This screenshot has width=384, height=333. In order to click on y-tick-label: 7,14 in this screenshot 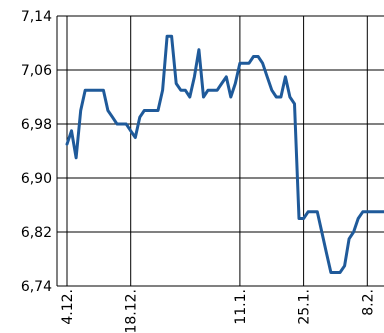, I will do `click(36, 17)`.